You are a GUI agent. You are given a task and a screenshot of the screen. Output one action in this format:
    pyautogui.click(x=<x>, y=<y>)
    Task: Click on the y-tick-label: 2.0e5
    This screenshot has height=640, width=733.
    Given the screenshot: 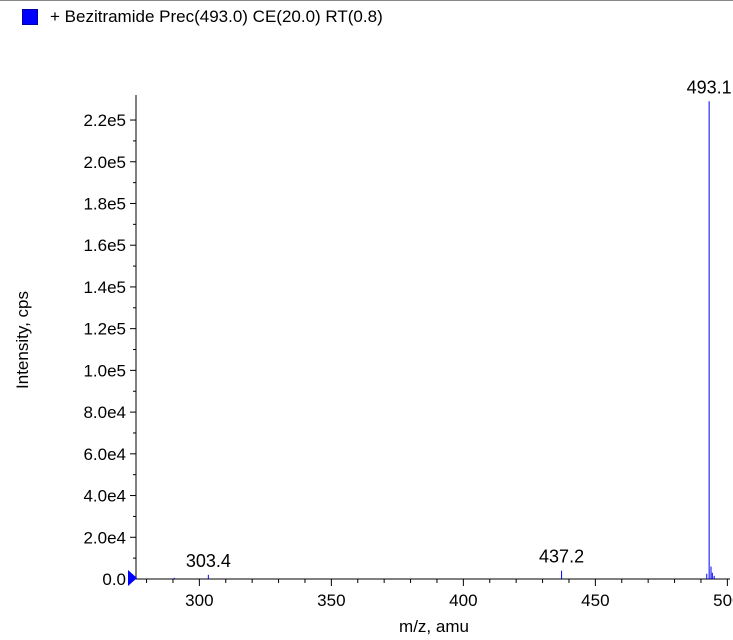 What is the action you would take?
    pyautogui.click(x=104, y=162)
    